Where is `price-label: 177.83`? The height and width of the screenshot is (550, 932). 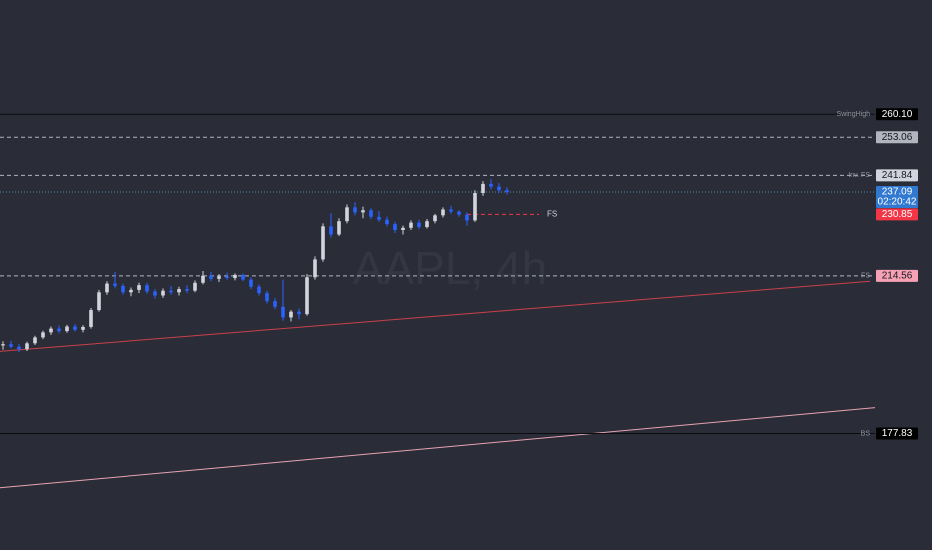 price-label: 177.83 is located at coordinates (897, 433).